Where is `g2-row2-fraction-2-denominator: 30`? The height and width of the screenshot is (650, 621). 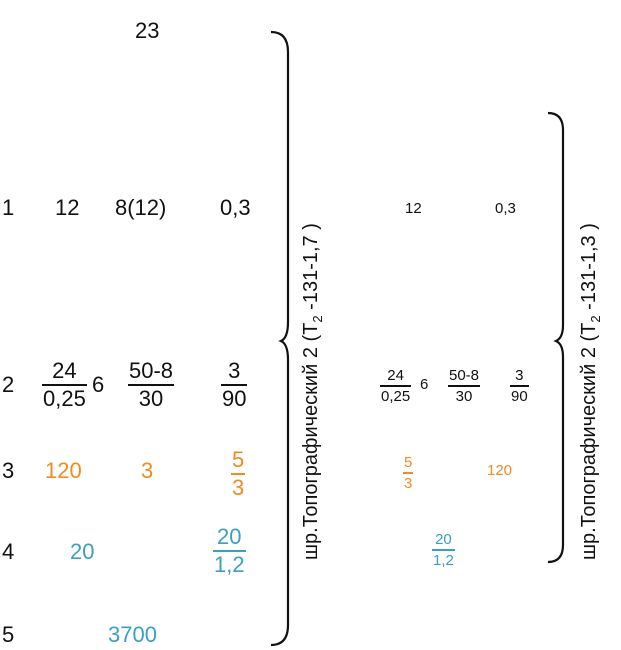
g2-row2-fraction-2-denominator: 30 is located at coordinates (464, 396).